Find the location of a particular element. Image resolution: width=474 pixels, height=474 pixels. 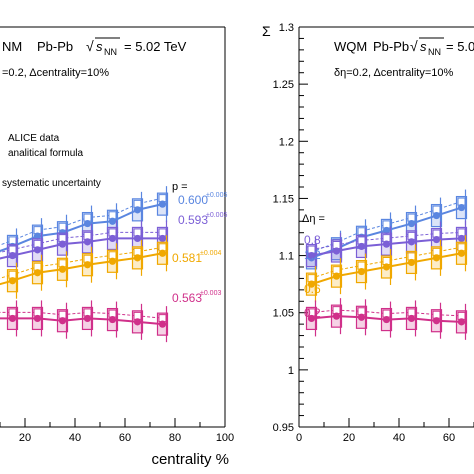

left-unc-0581: ±0.004 is located at coordinates (210, 253).